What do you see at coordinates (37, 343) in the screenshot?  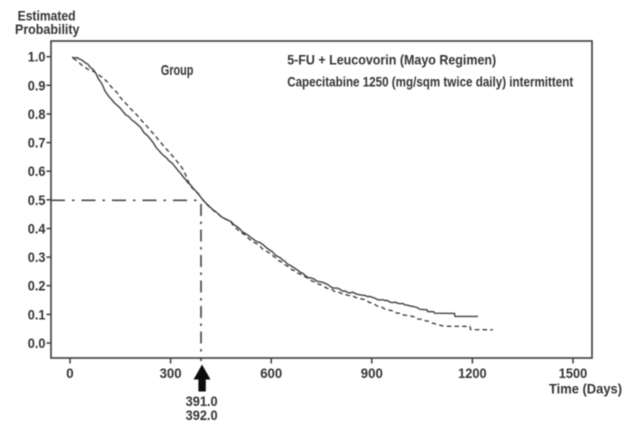 I see `svg-text: 0.0` at bounding box center [37, 343].